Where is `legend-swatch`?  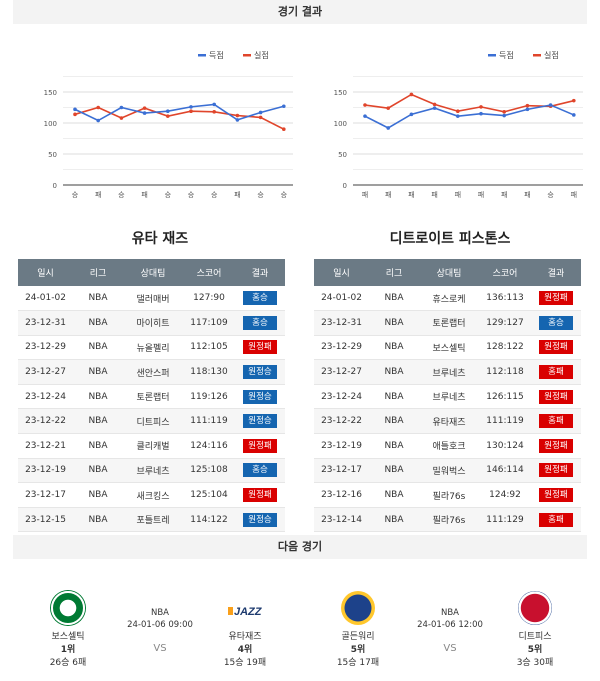
legend-swatch is located at coordinates (202, 55).